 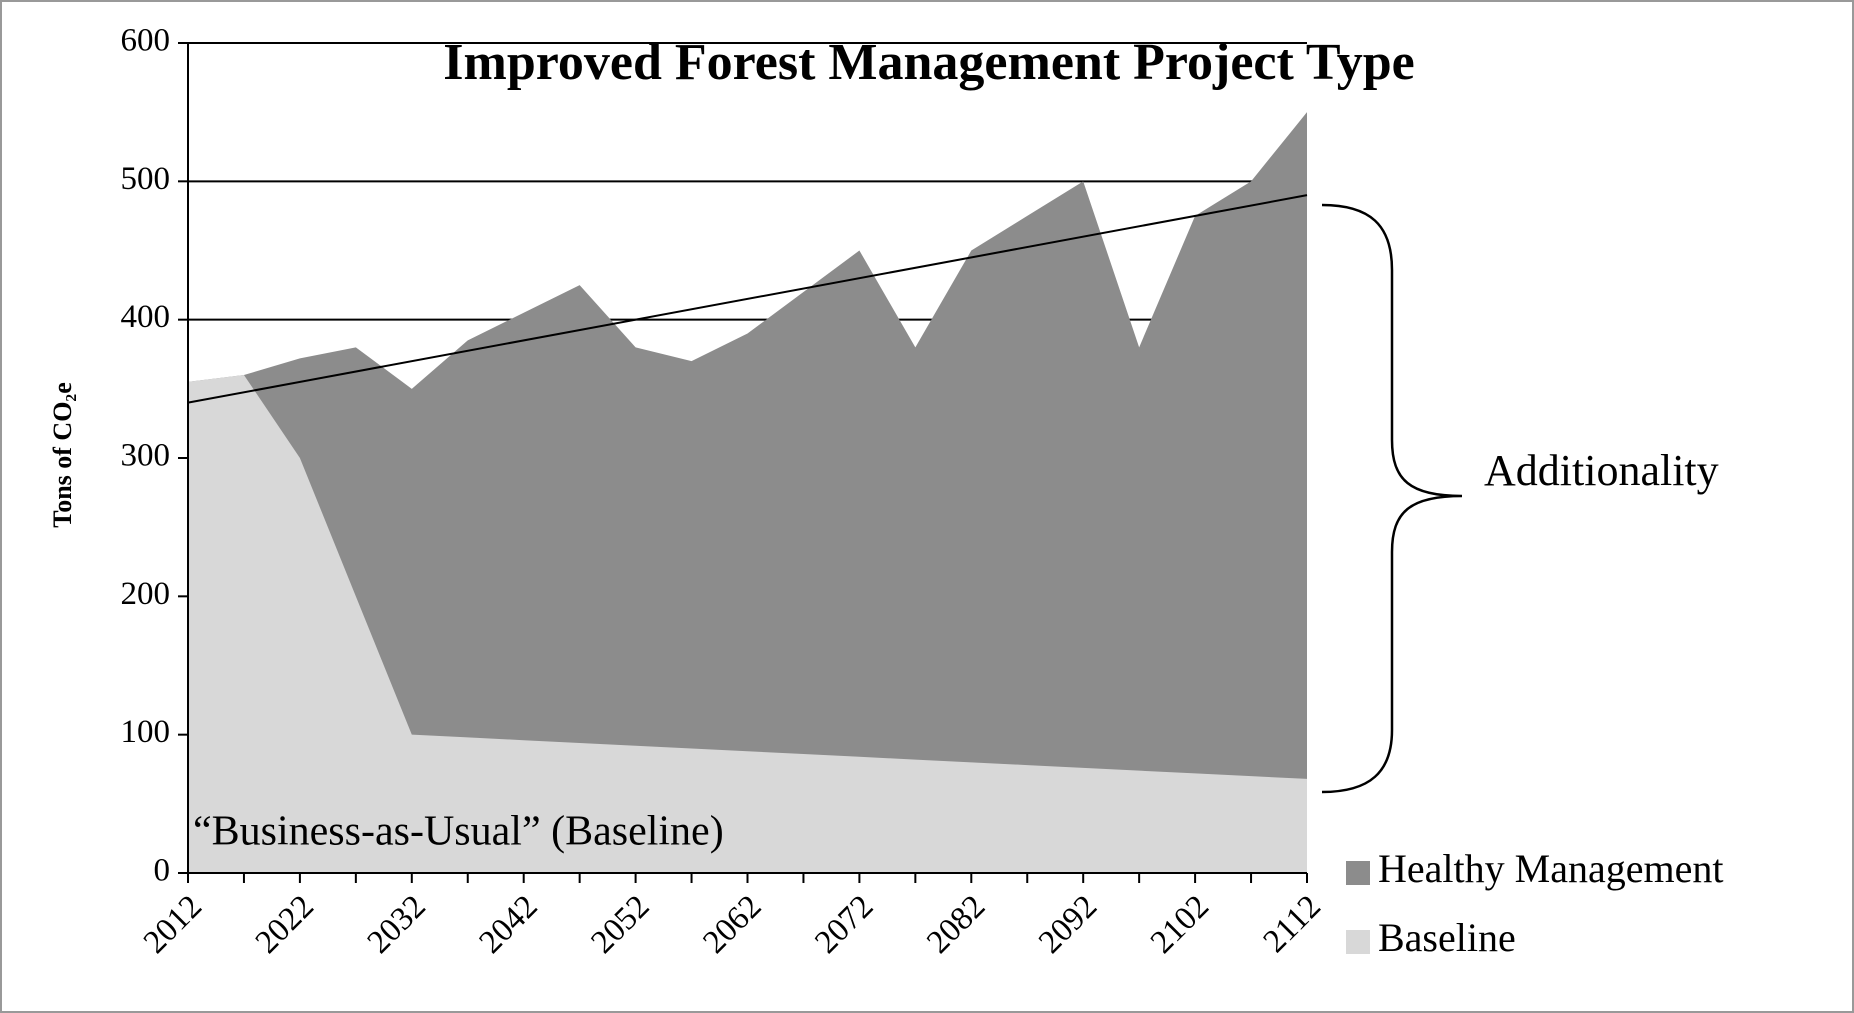 I want to click on x-tick-label: 2022, so click(x=285, y=925).